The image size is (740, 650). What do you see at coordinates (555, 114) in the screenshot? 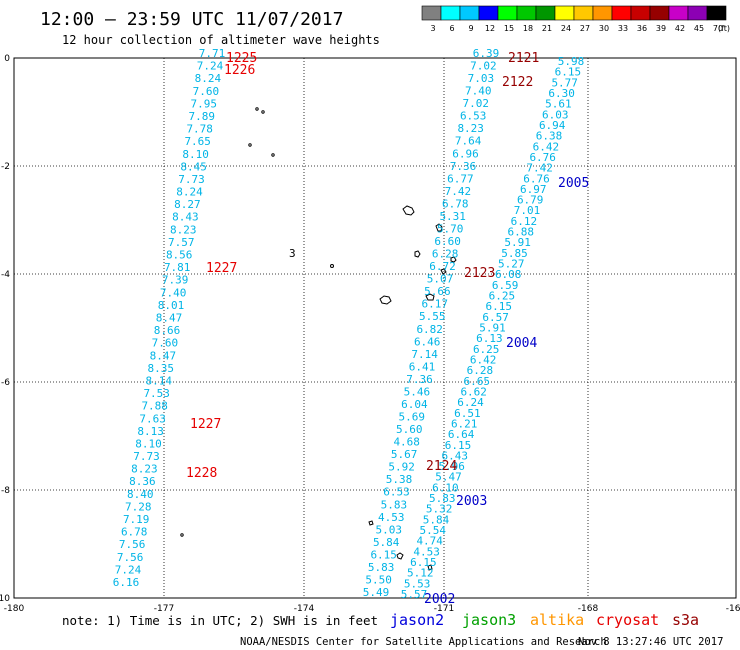
I see `wave-height-value: 6.03` at bounding box center [555, 114].